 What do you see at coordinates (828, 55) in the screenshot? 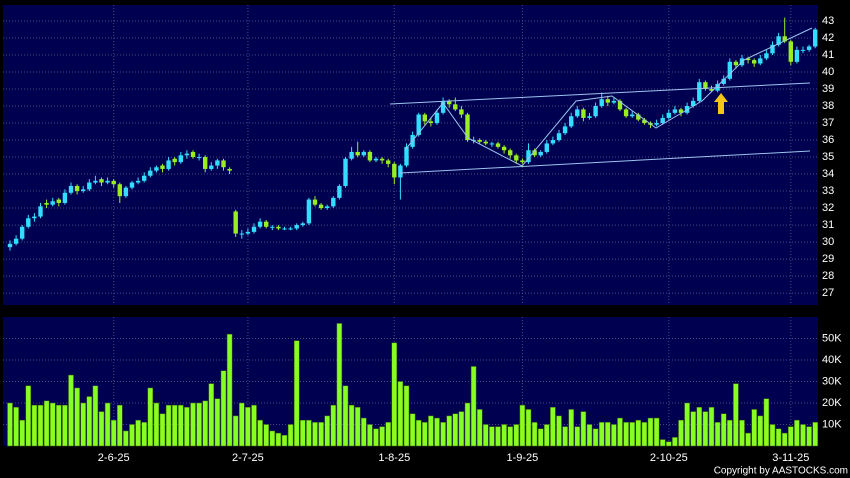
I see `y-tick-label: 41` at bounding box center [828, 55].